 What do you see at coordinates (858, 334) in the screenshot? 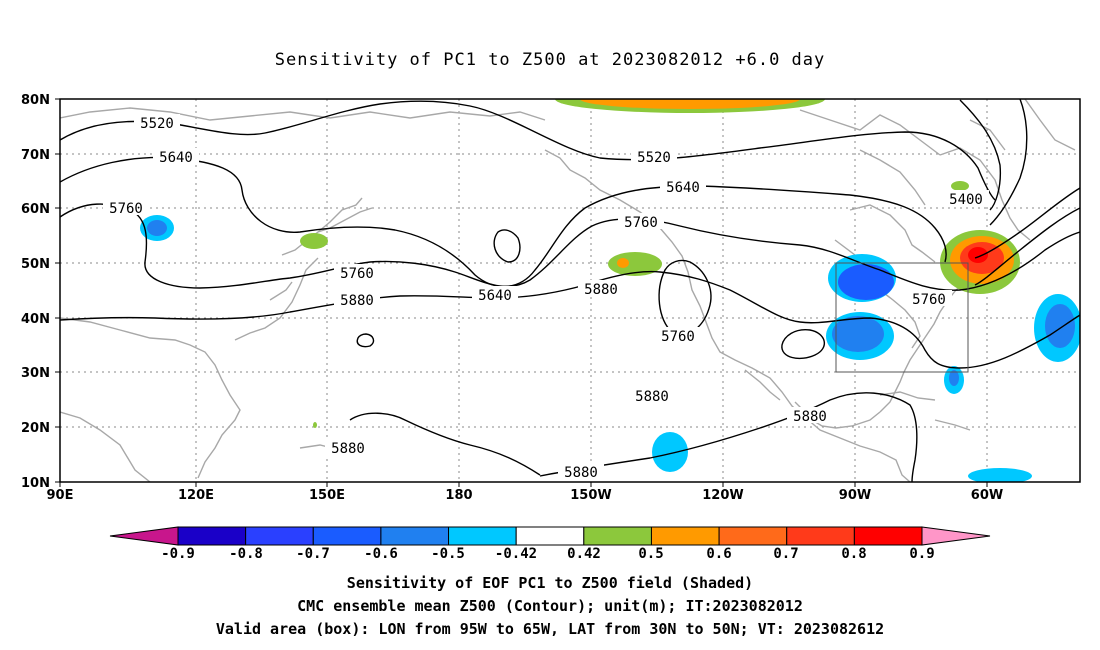
I see `blob-us-south-dark` at bounding box center [858, 334].